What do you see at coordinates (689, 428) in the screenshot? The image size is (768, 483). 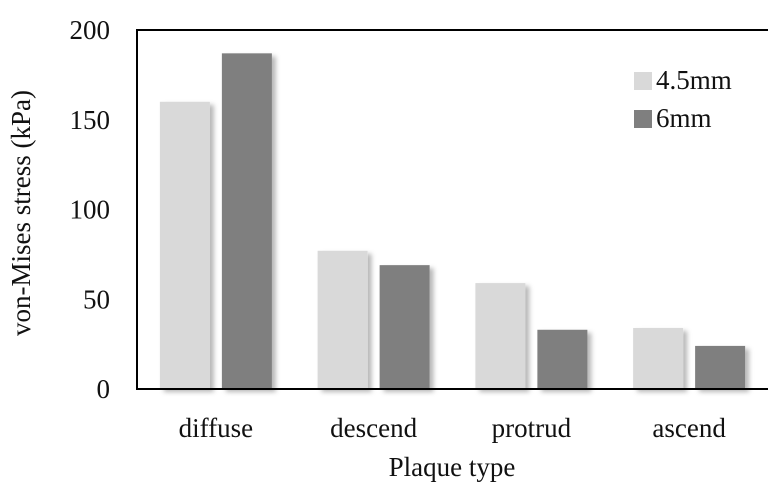 I see `x-category-label: ascend` at bounding box center [689, 428].